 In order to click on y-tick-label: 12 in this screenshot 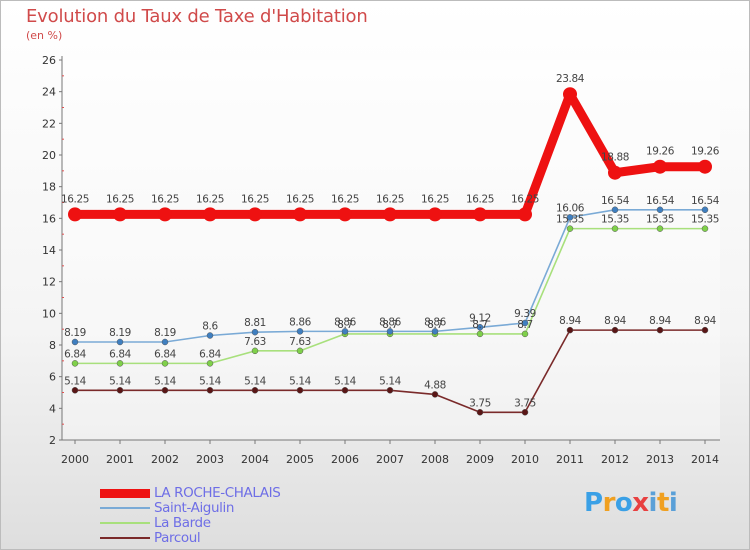, I will do `click(49, 282)`.